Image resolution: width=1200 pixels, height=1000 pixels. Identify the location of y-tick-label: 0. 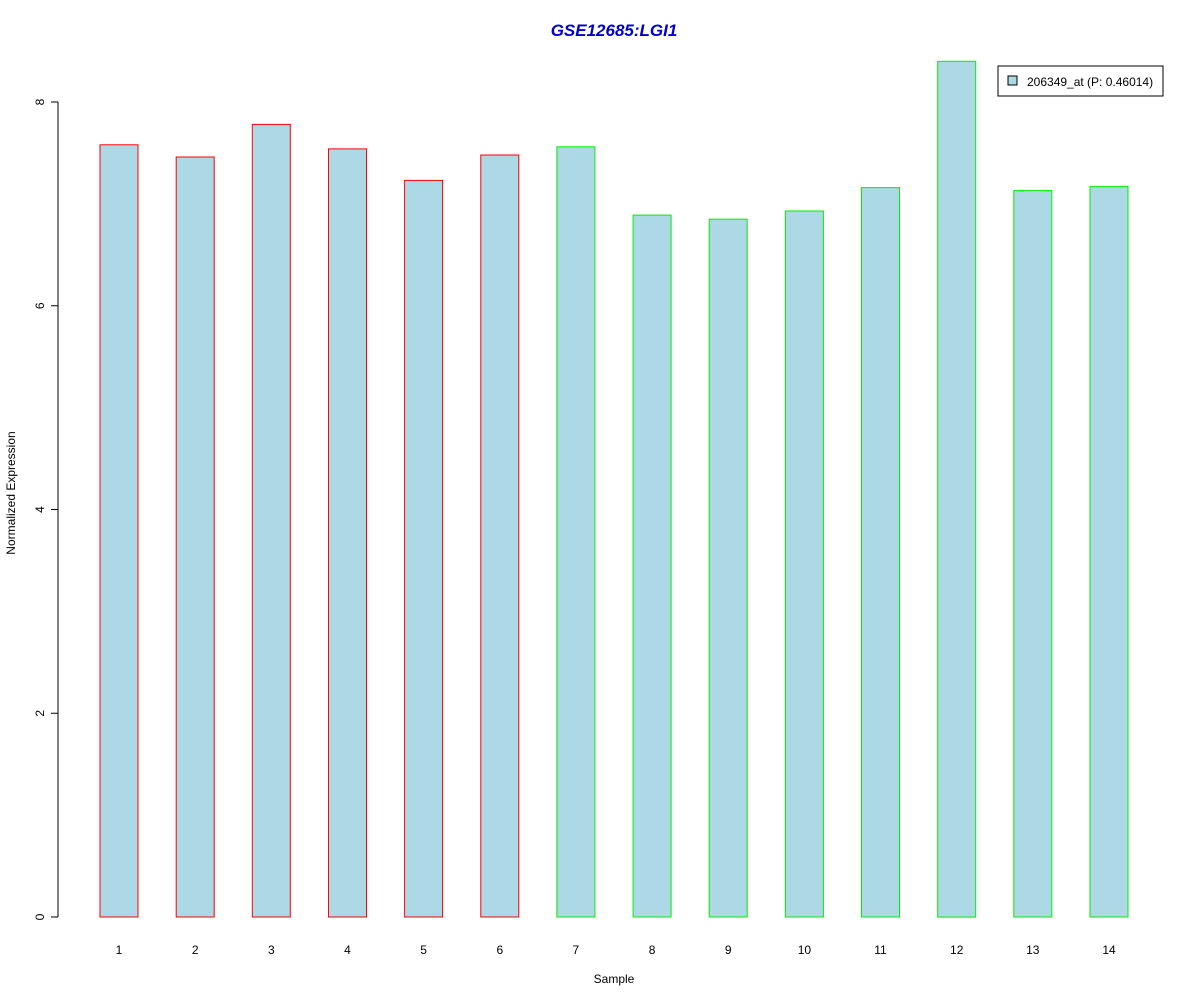
(40, 916).